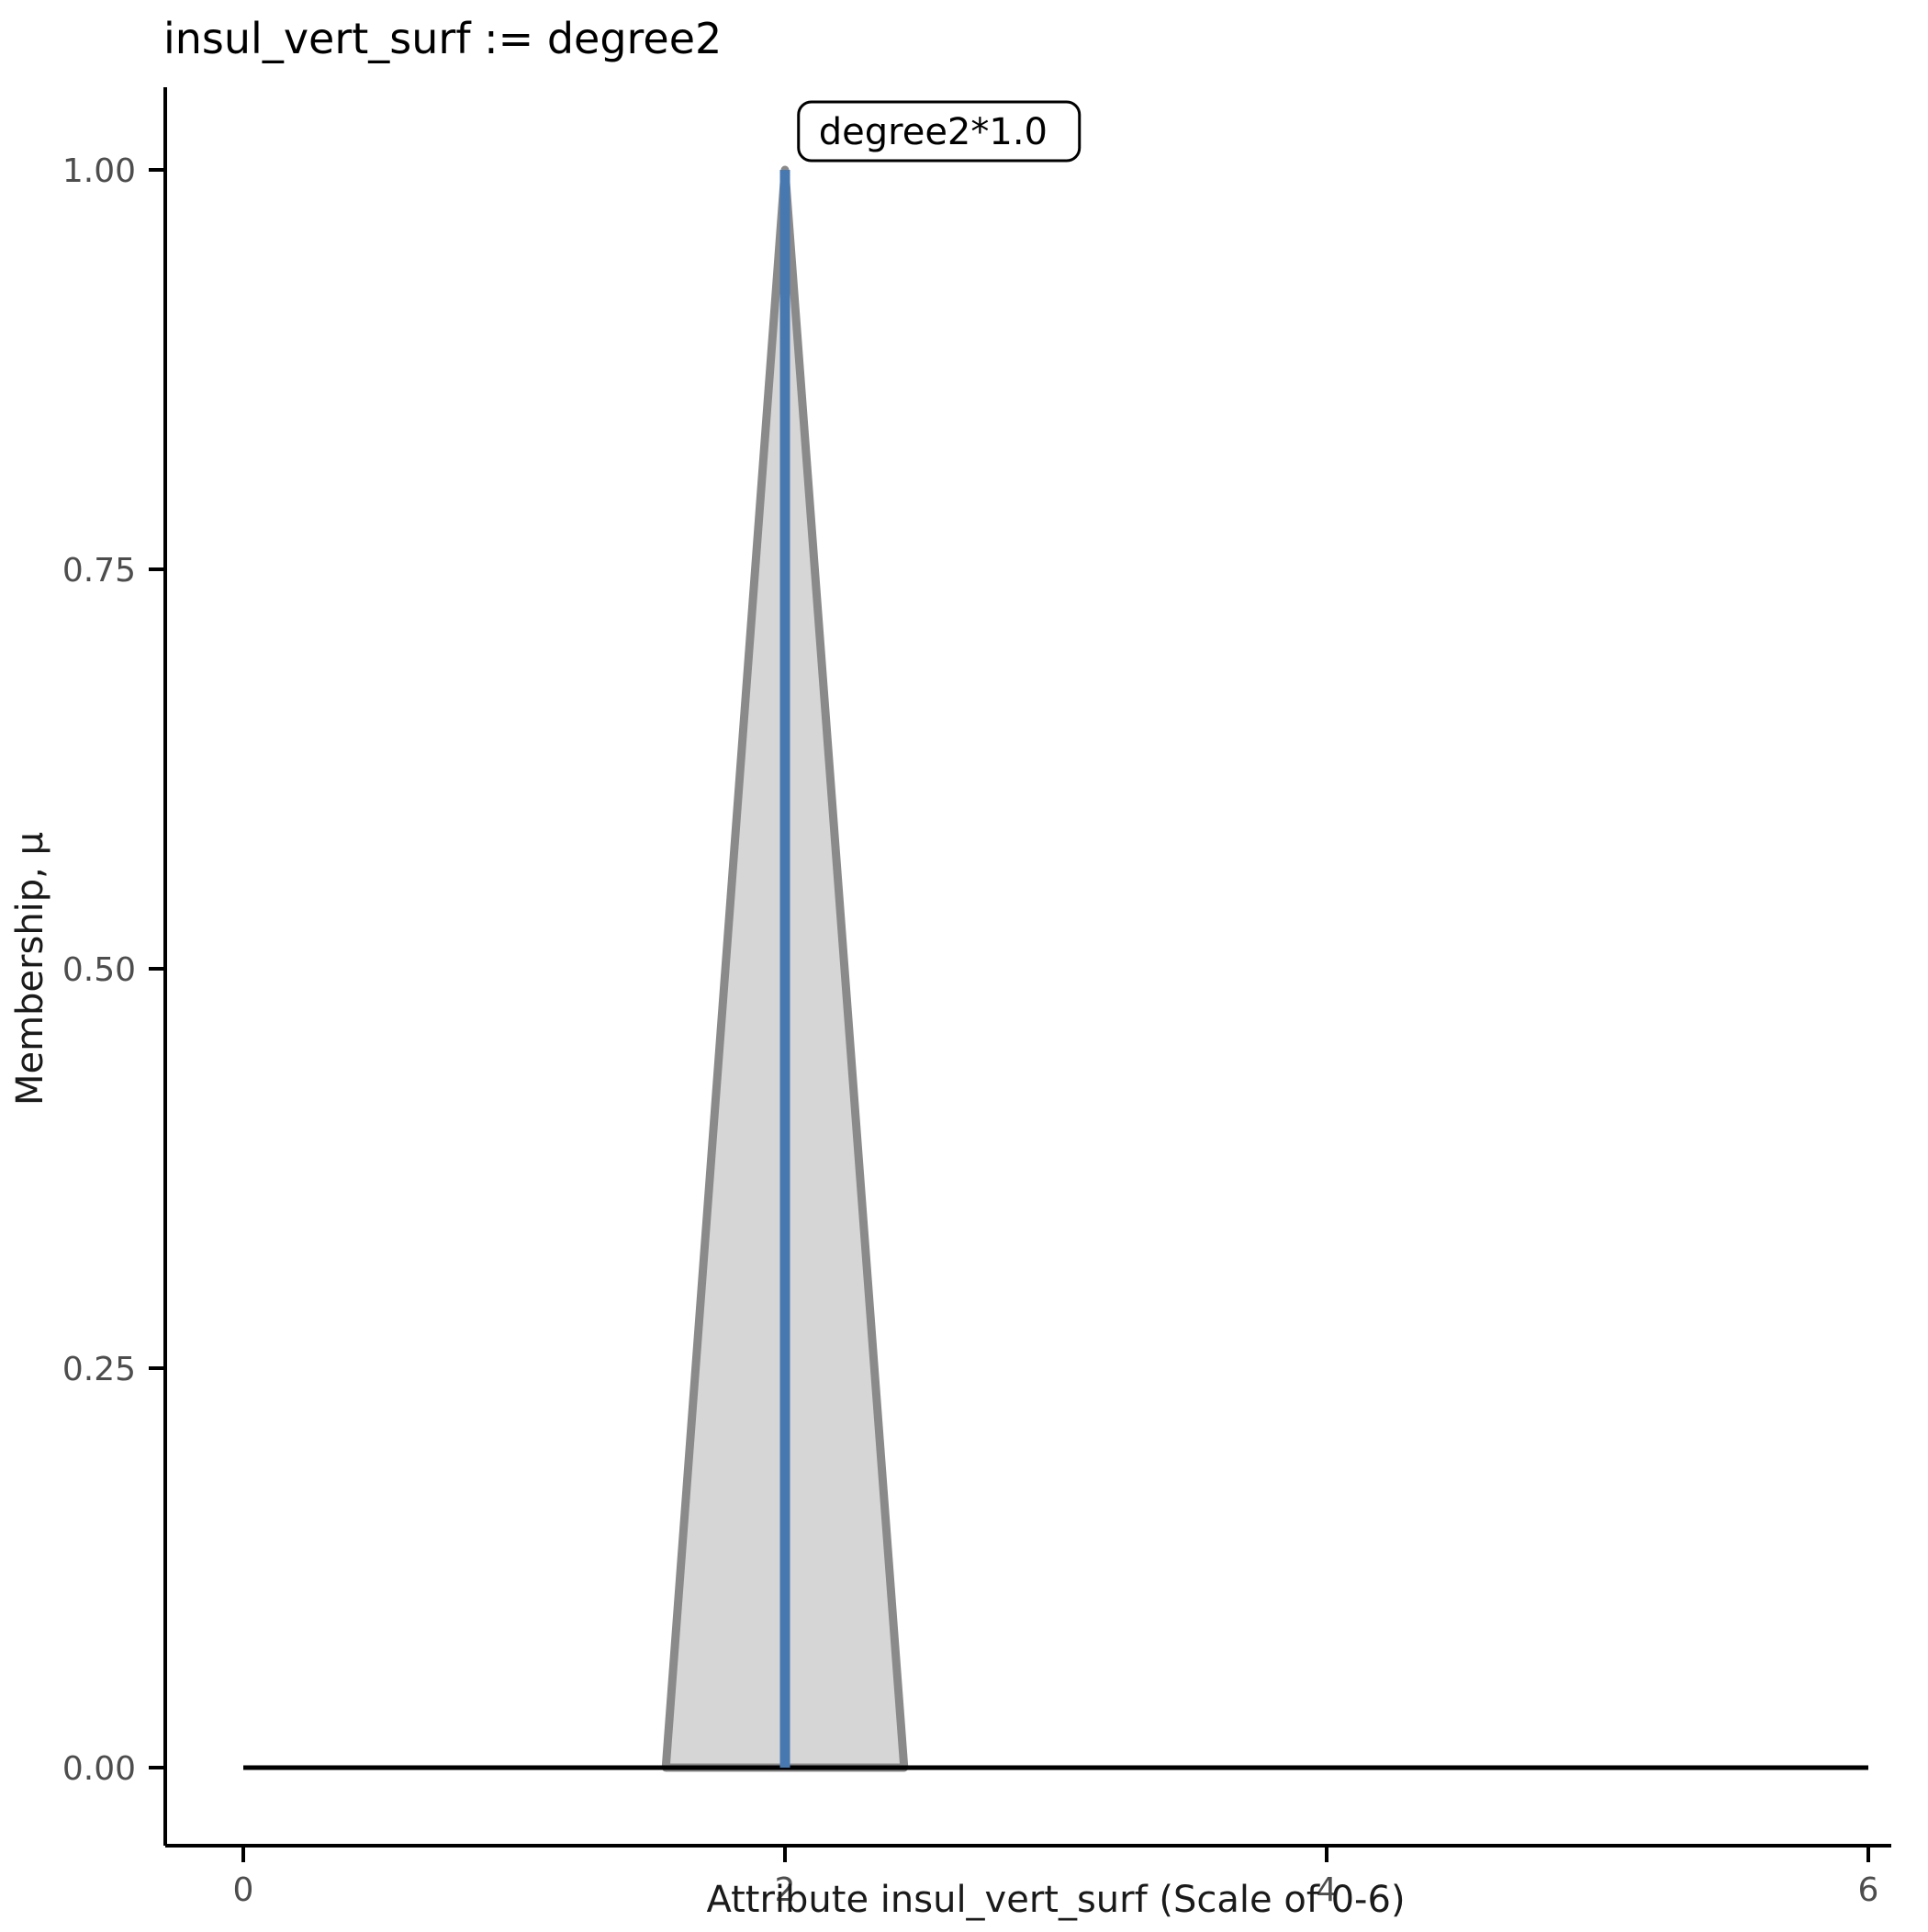 The image size is (1928, 1932). What do you see at coordinates (1868, 1890) in the screenshot?
I see `x-tick-label: 6` at bounding box center [1868, 1890].